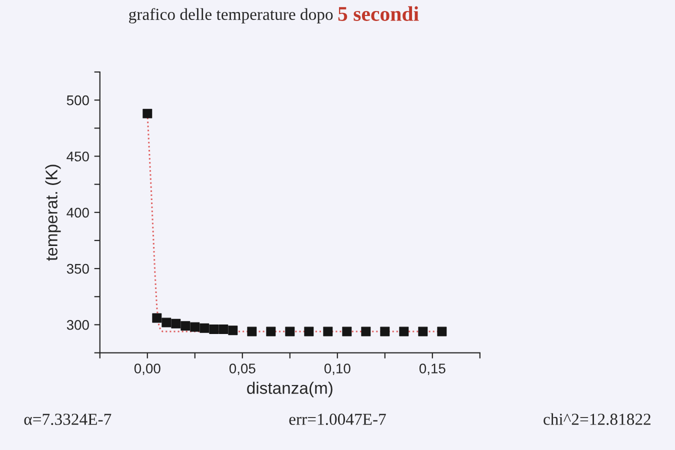  What do you see at coordinates (77, 100) in the screenshot?
I see `y-tick-label: 500` at bounding box center [77, 100].